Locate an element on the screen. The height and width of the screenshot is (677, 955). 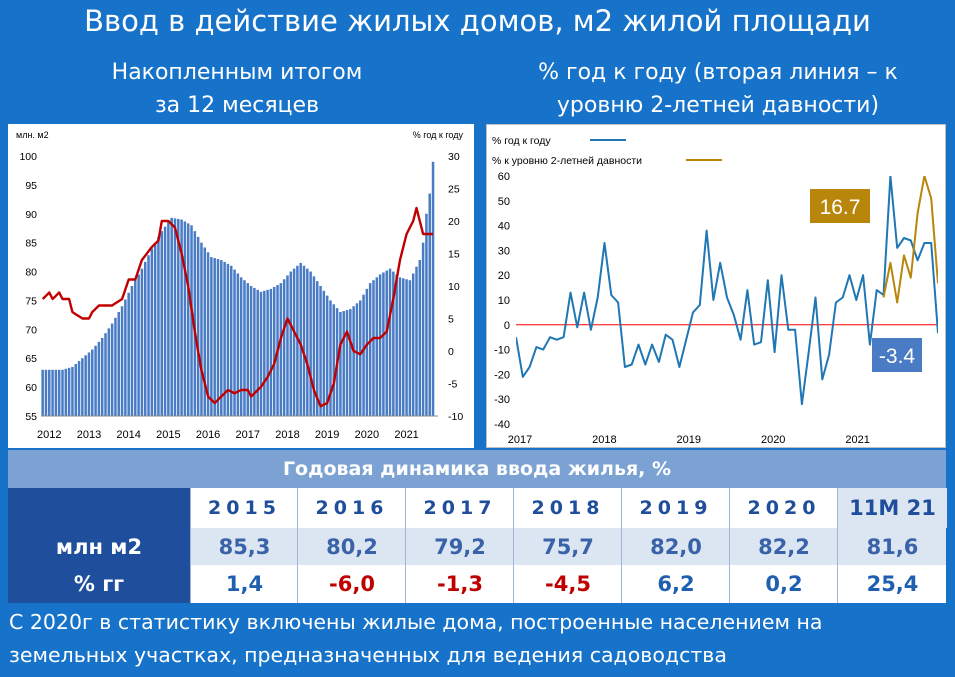
table-year-row: 2015 2016 2017 2018 2019 2020 11М 21 is located at coordinates (477, 508).